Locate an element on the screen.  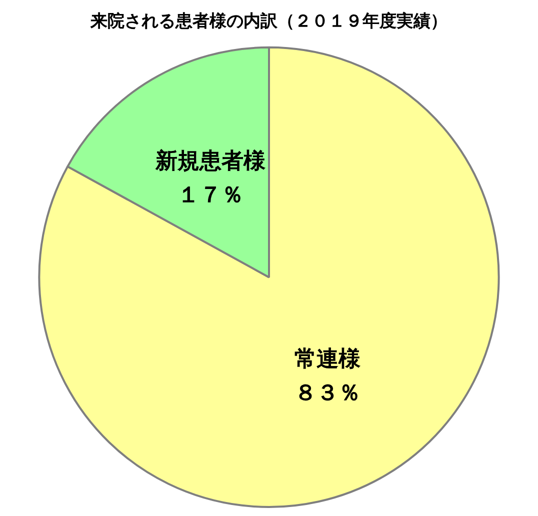
slice-label: 常連様 is located at coordinates (328, 359).